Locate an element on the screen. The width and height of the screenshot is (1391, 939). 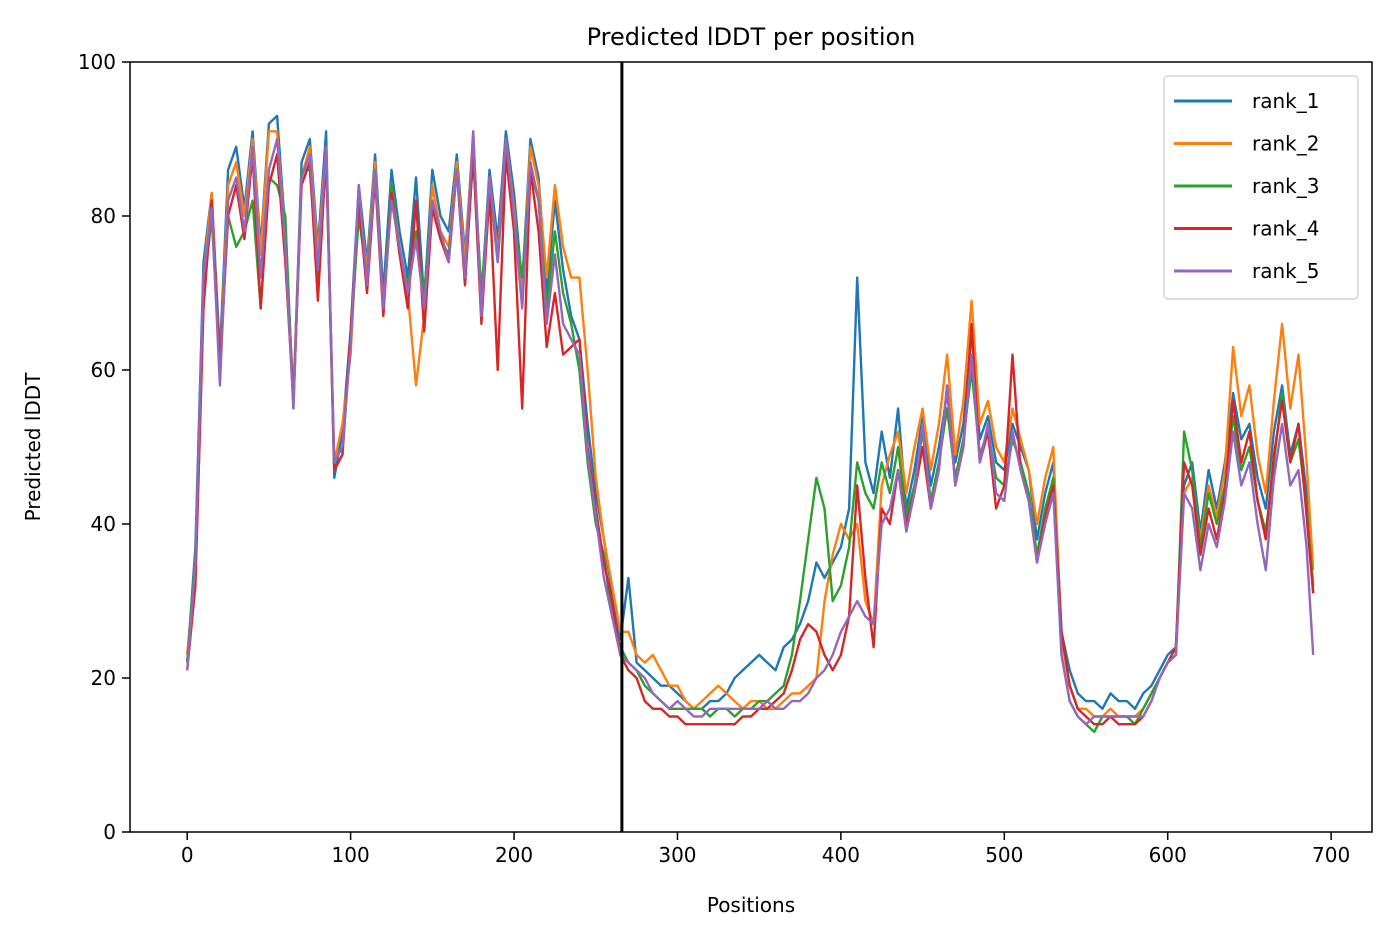
legend-box is located at coordinates (1261, 187).